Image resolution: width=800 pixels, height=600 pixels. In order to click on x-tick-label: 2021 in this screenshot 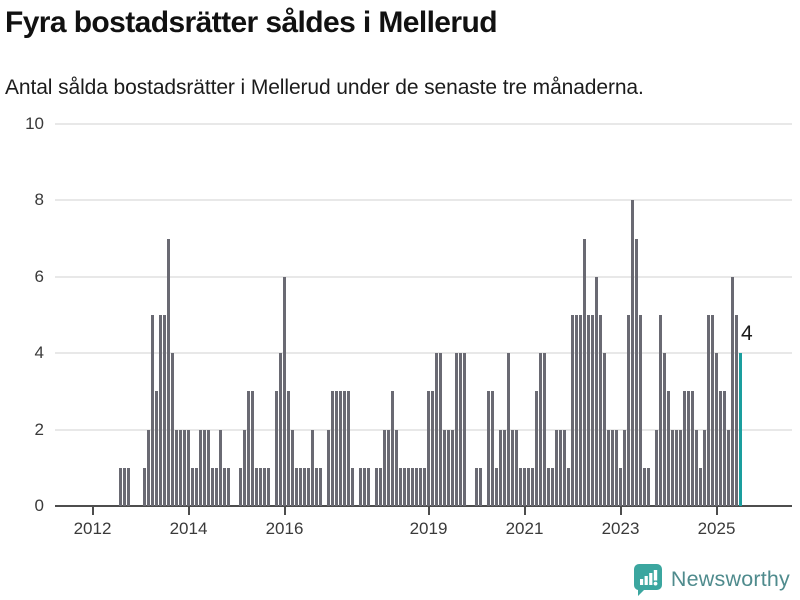, I will do `click(524, 528)`.